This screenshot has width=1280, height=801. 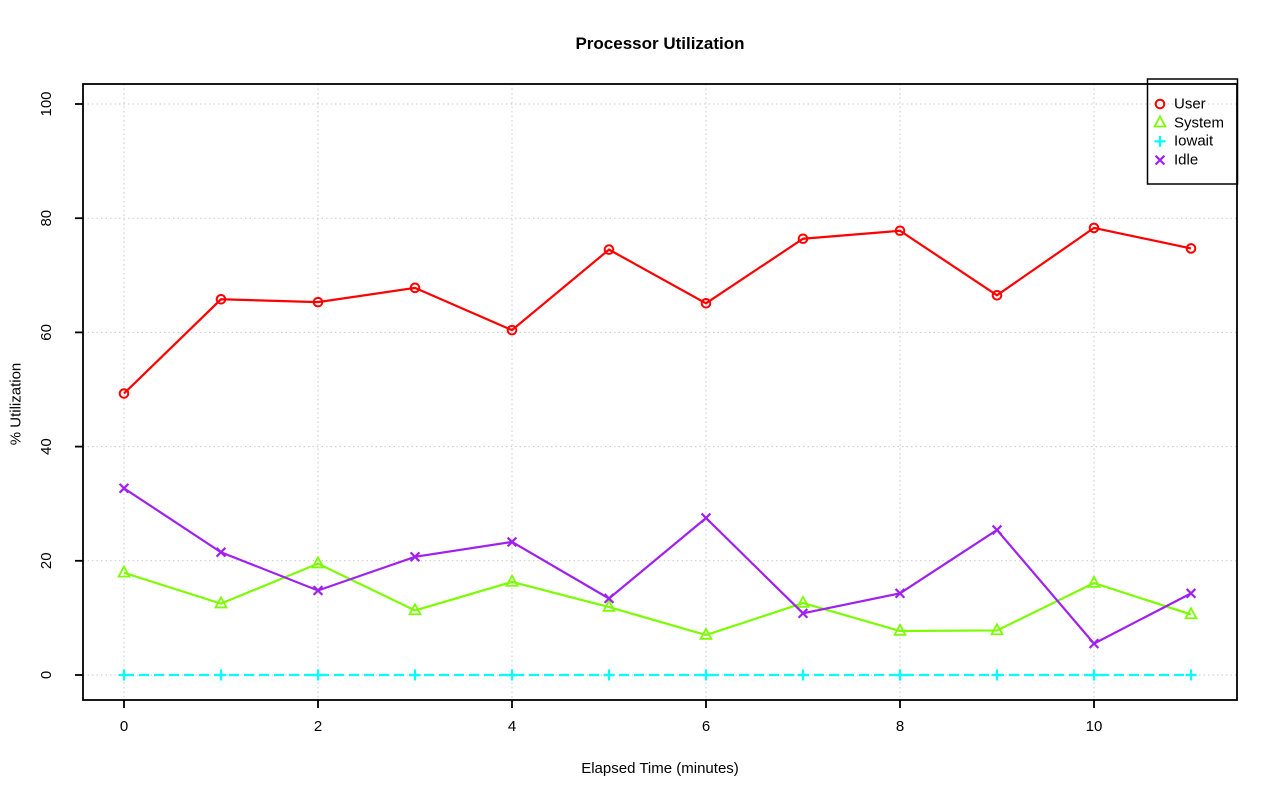 I want to click on legend-box, so click(x=1192, y=131).